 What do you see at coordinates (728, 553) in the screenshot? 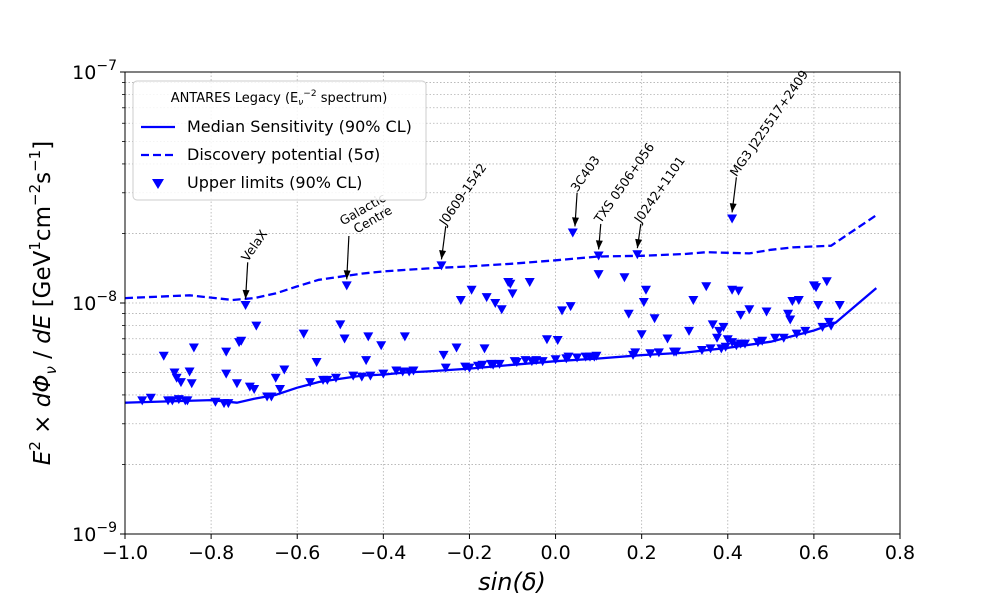
I see `x-tick-label: 0.4` at bounding box center [728, 553].